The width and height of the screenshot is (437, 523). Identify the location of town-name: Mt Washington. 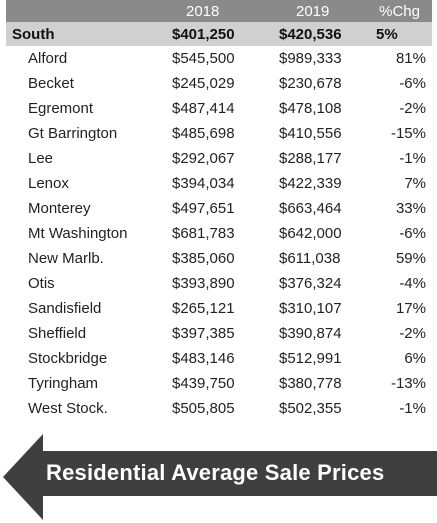
(78, 233).